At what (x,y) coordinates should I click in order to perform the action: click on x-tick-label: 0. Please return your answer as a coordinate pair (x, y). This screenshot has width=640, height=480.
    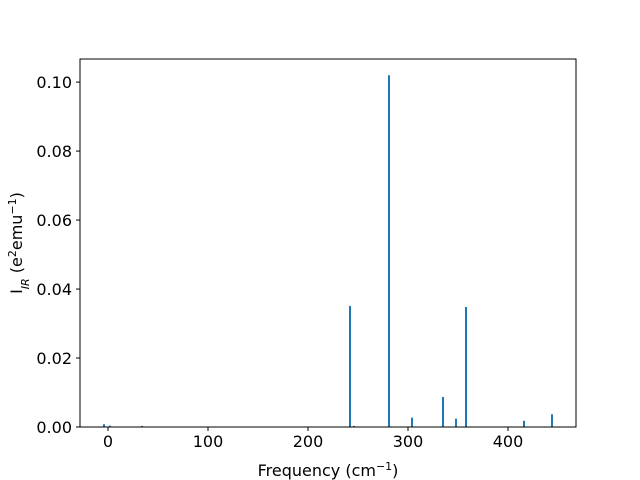
    Looking at the image, I should click on (108, 441).